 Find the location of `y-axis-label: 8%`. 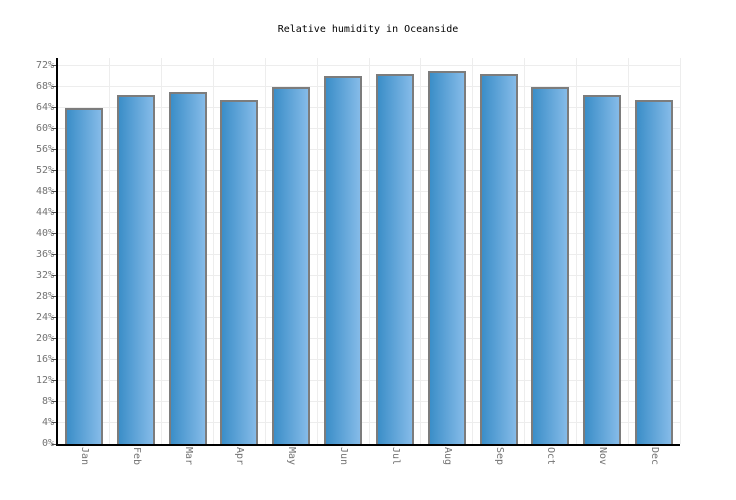

y-axis-label: 8% is located at coordinates (47, 401).